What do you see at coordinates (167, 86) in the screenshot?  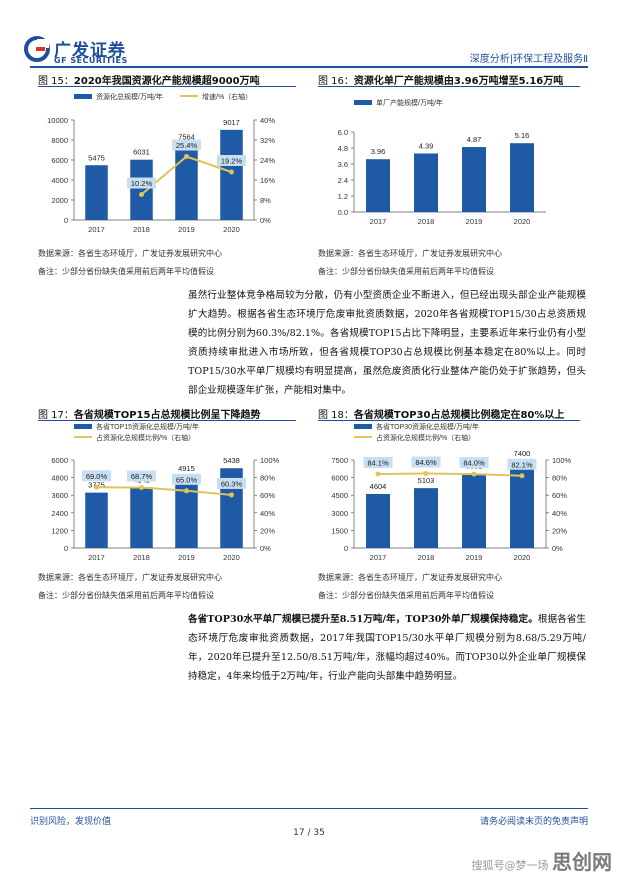 I see `figure-15-rule` at bounding box center [167, 86].